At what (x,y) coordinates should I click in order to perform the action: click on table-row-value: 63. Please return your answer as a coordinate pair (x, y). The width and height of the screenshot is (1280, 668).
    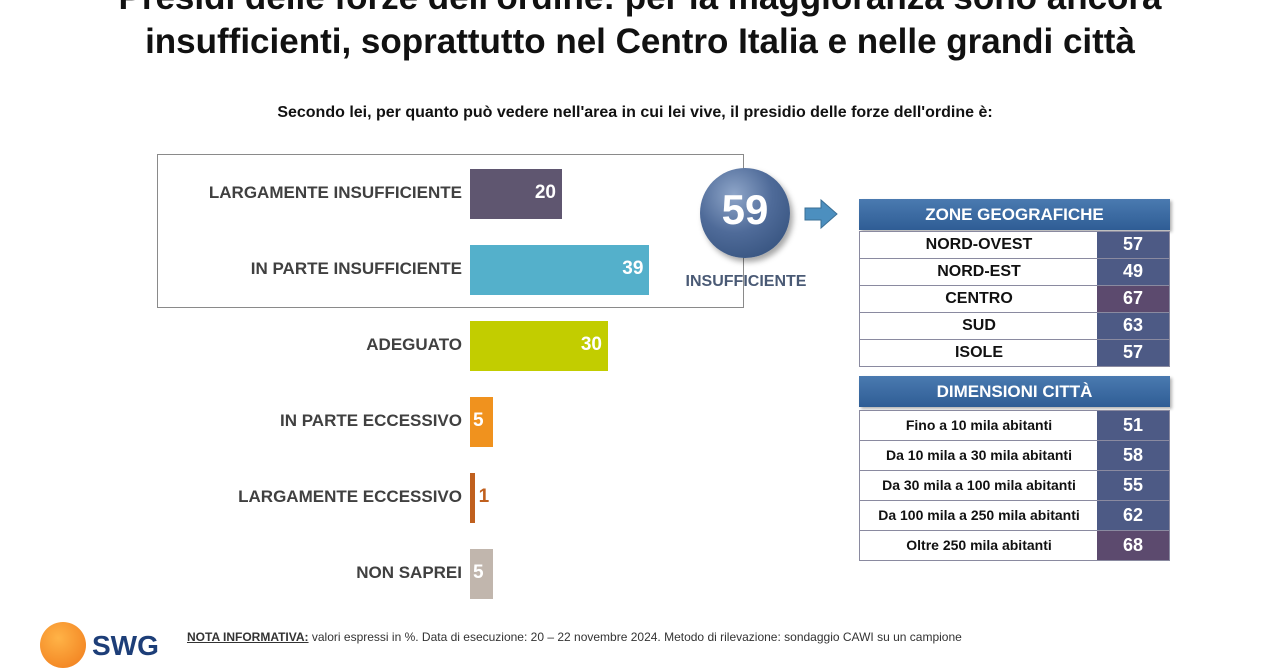
    Looking at the image, I should click on (1133, 326).